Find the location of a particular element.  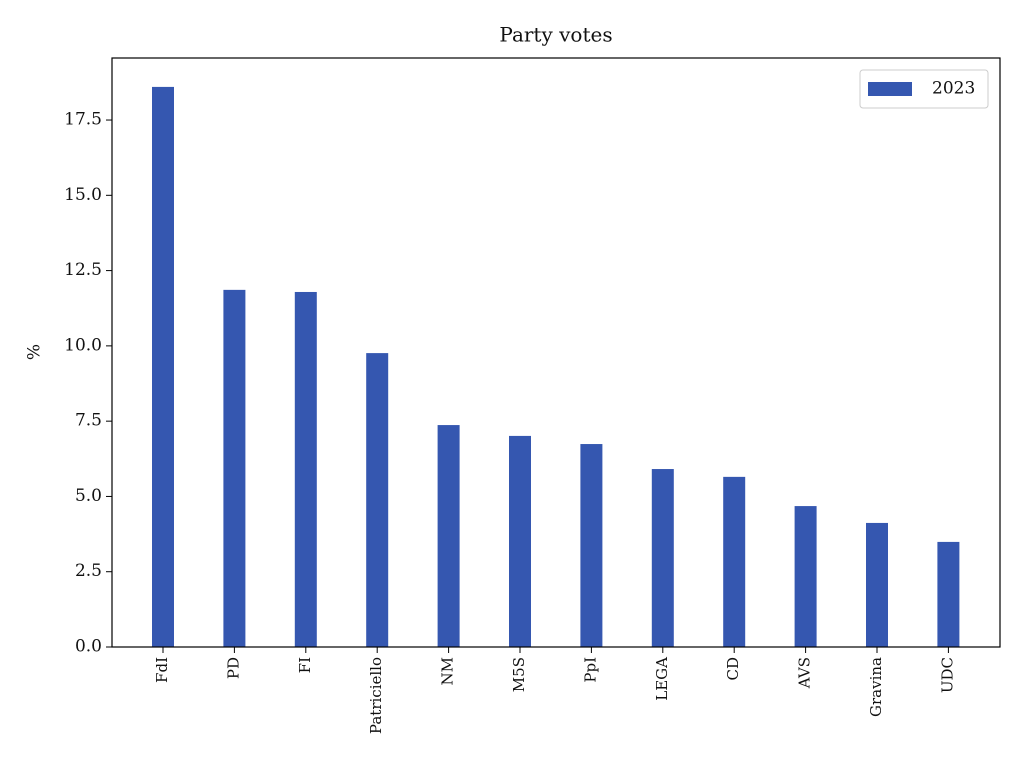

y-tick-label: 0.0 is located at coordinates (88, 647).